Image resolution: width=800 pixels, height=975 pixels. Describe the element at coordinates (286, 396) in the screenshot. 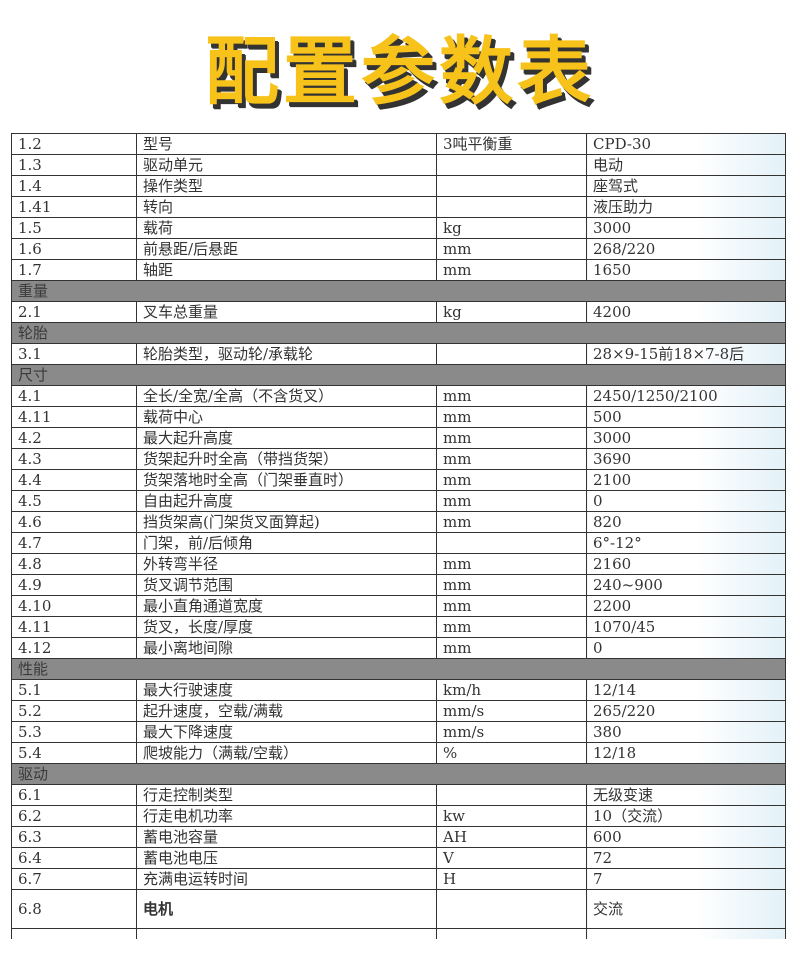

I see `item-name: 全长/全宽/全高（不含货叉）` at that location.